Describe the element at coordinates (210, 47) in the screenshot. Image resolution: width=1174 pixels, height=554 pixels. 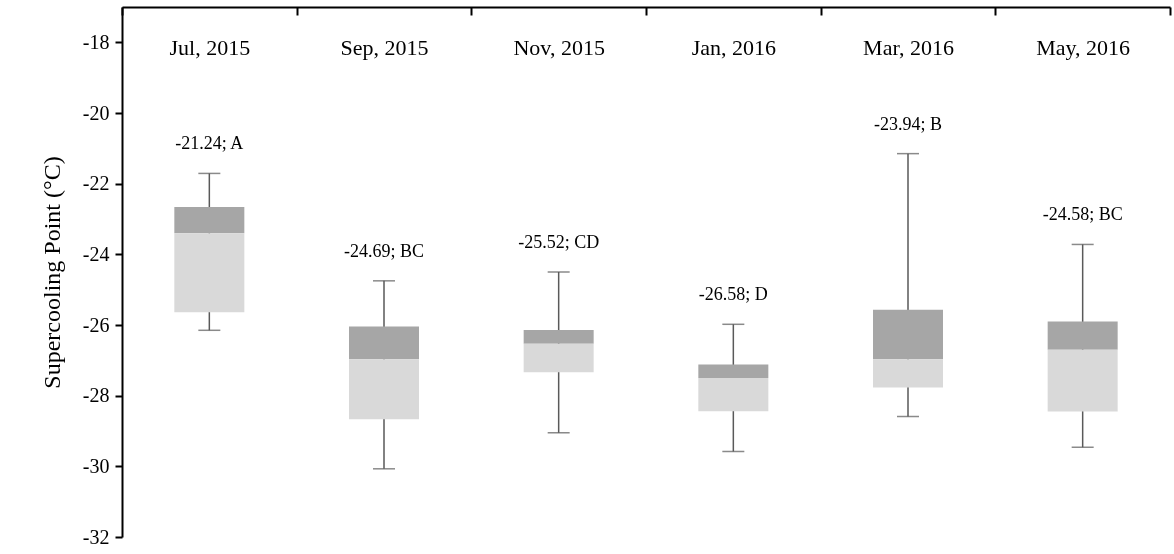
I see `x-tick-label: Jul, 2015` at that location.